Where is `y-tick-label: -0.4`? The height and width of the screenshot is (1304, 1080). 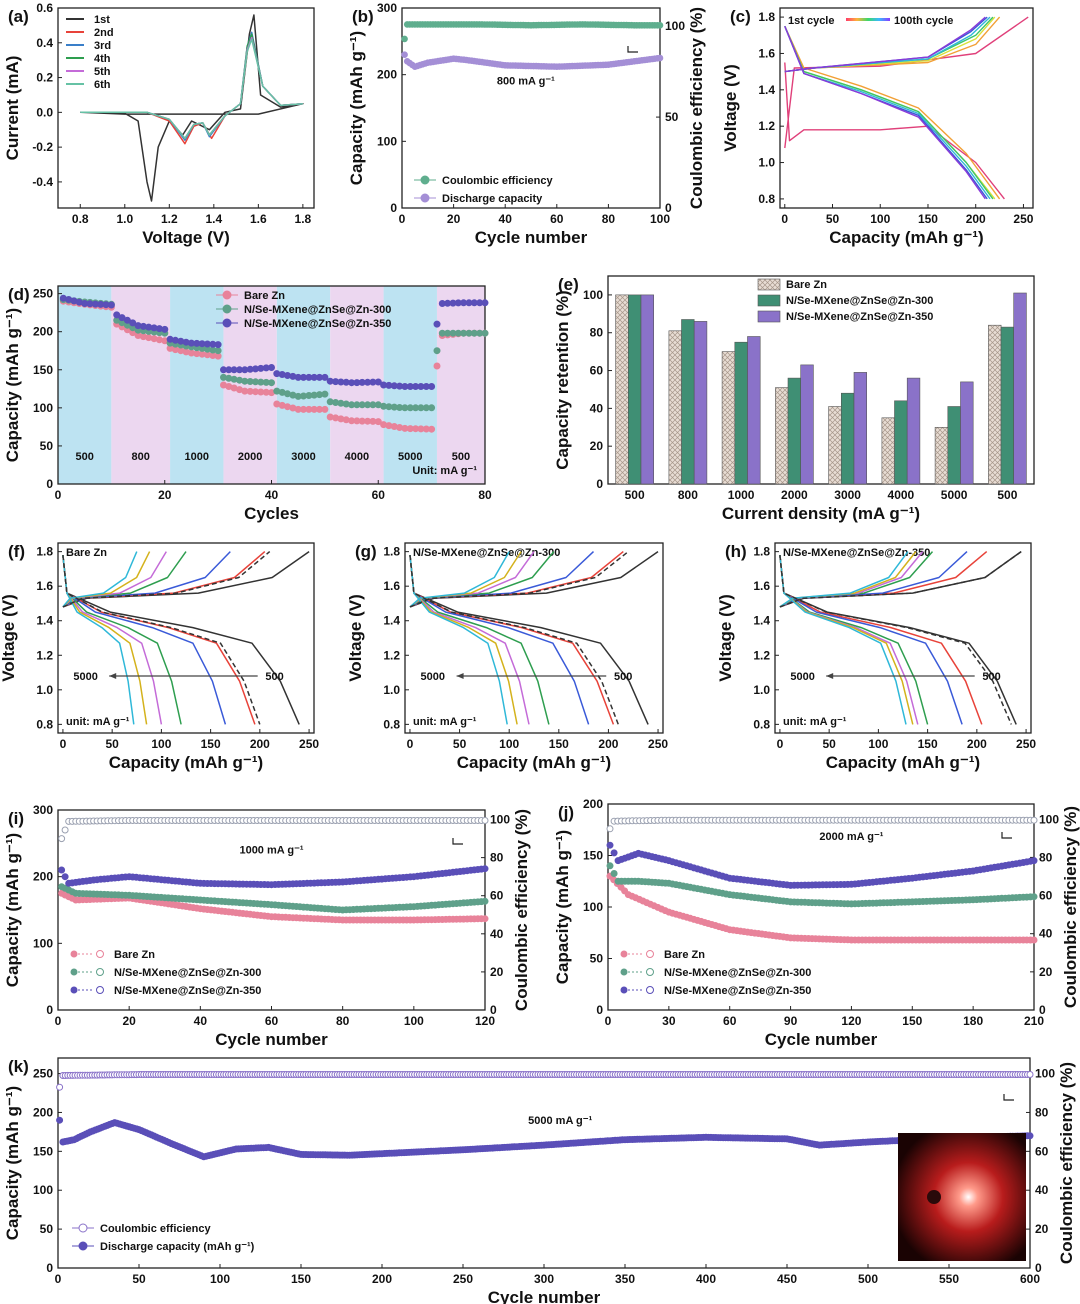
y-tick-label: -0.4 is located at coordinates (42, 182).